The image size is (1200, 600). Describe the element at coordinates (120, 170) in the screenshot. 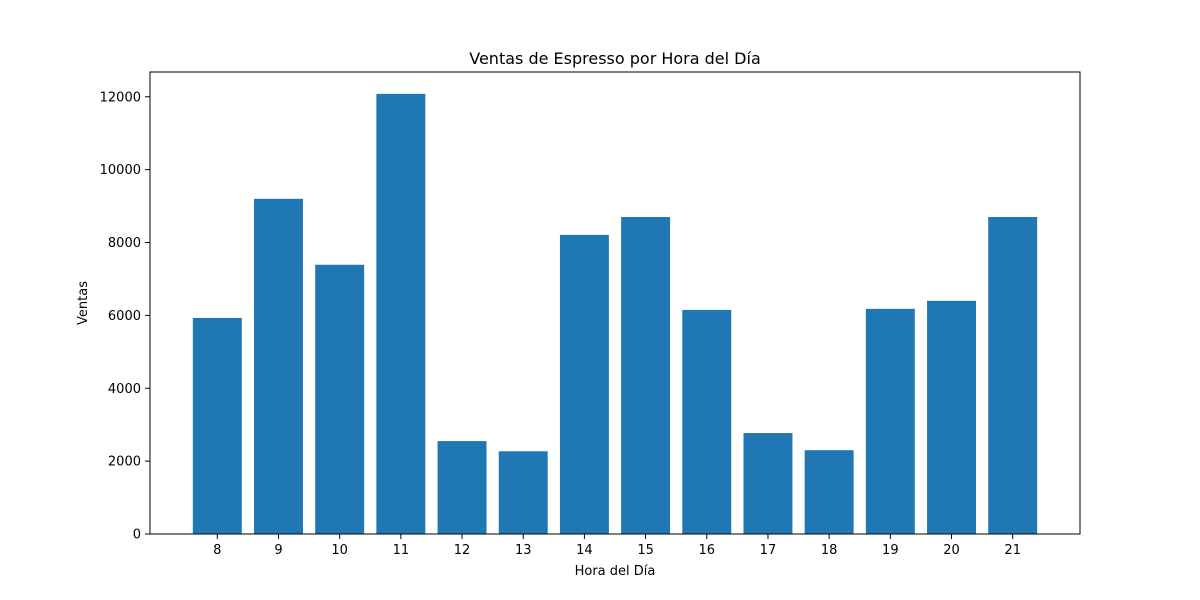

I see `y-tick-label: 10000` at that location.